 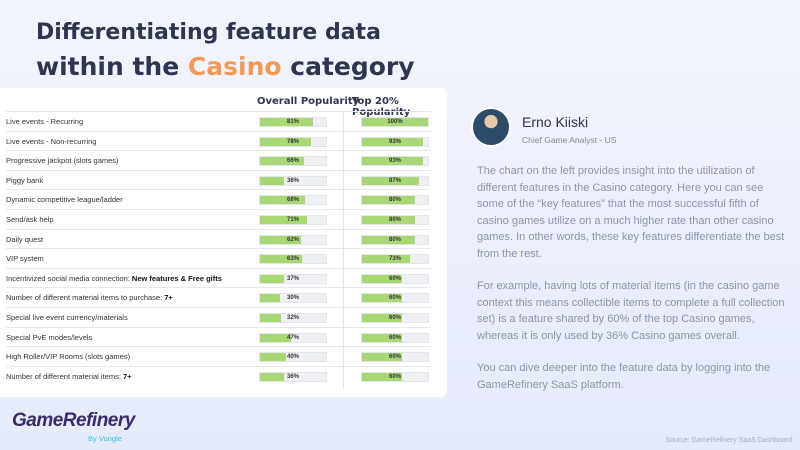 I want to click on top-value: 87%, so click(x=394, y=180).